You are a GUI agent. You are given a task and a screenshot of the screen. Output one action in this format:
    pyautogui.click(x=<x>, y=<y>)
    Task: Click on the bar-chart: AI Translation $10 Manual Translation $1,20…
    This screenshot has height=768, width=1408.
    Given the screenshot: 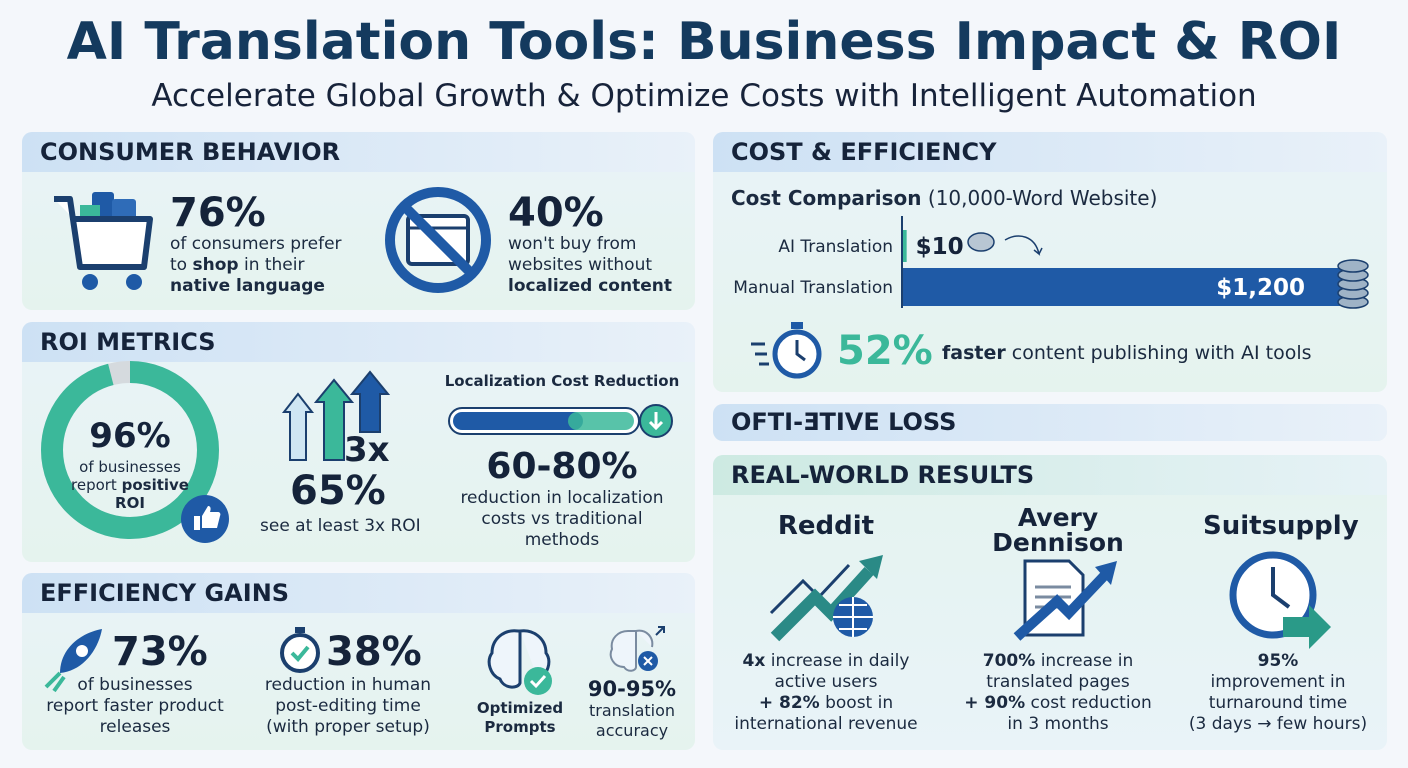 What is the action you would take?
    pyautogui.click(x=1051, y=262)
    